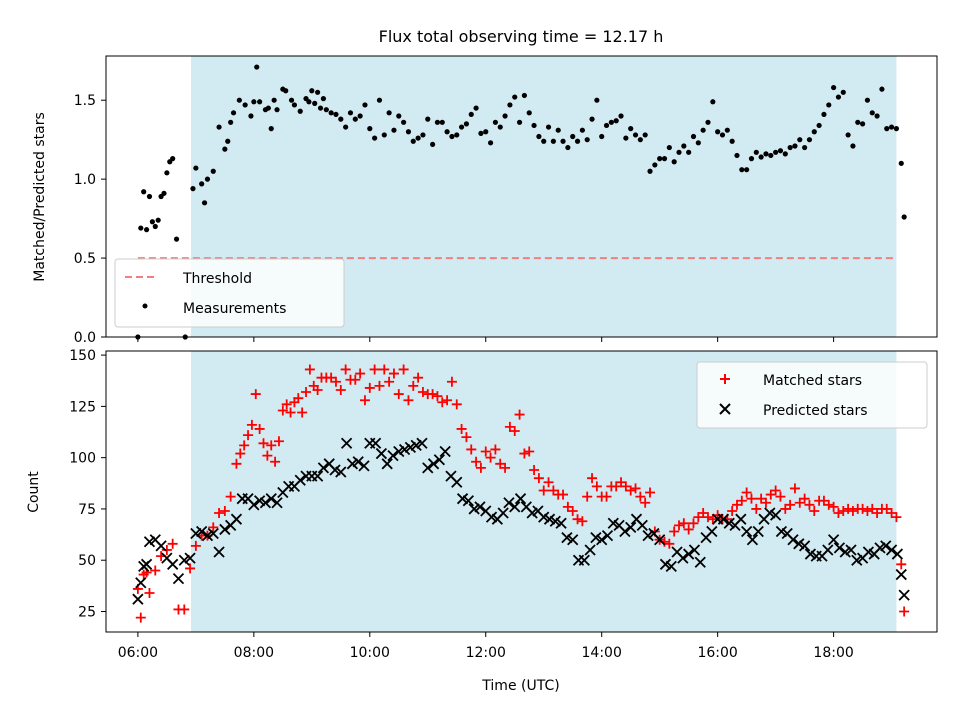  Describe the element at coordinates (229, 293) in the screenshot. I see `top-legend-box` at that location.